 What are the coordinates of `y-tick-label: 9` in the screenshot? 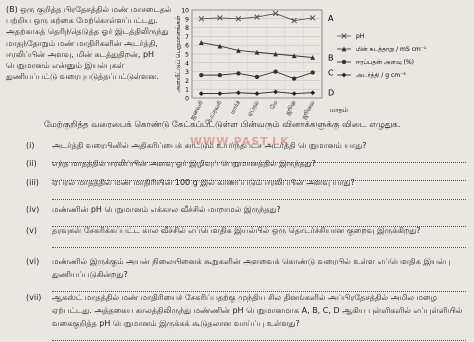 It's located at (187, 19).